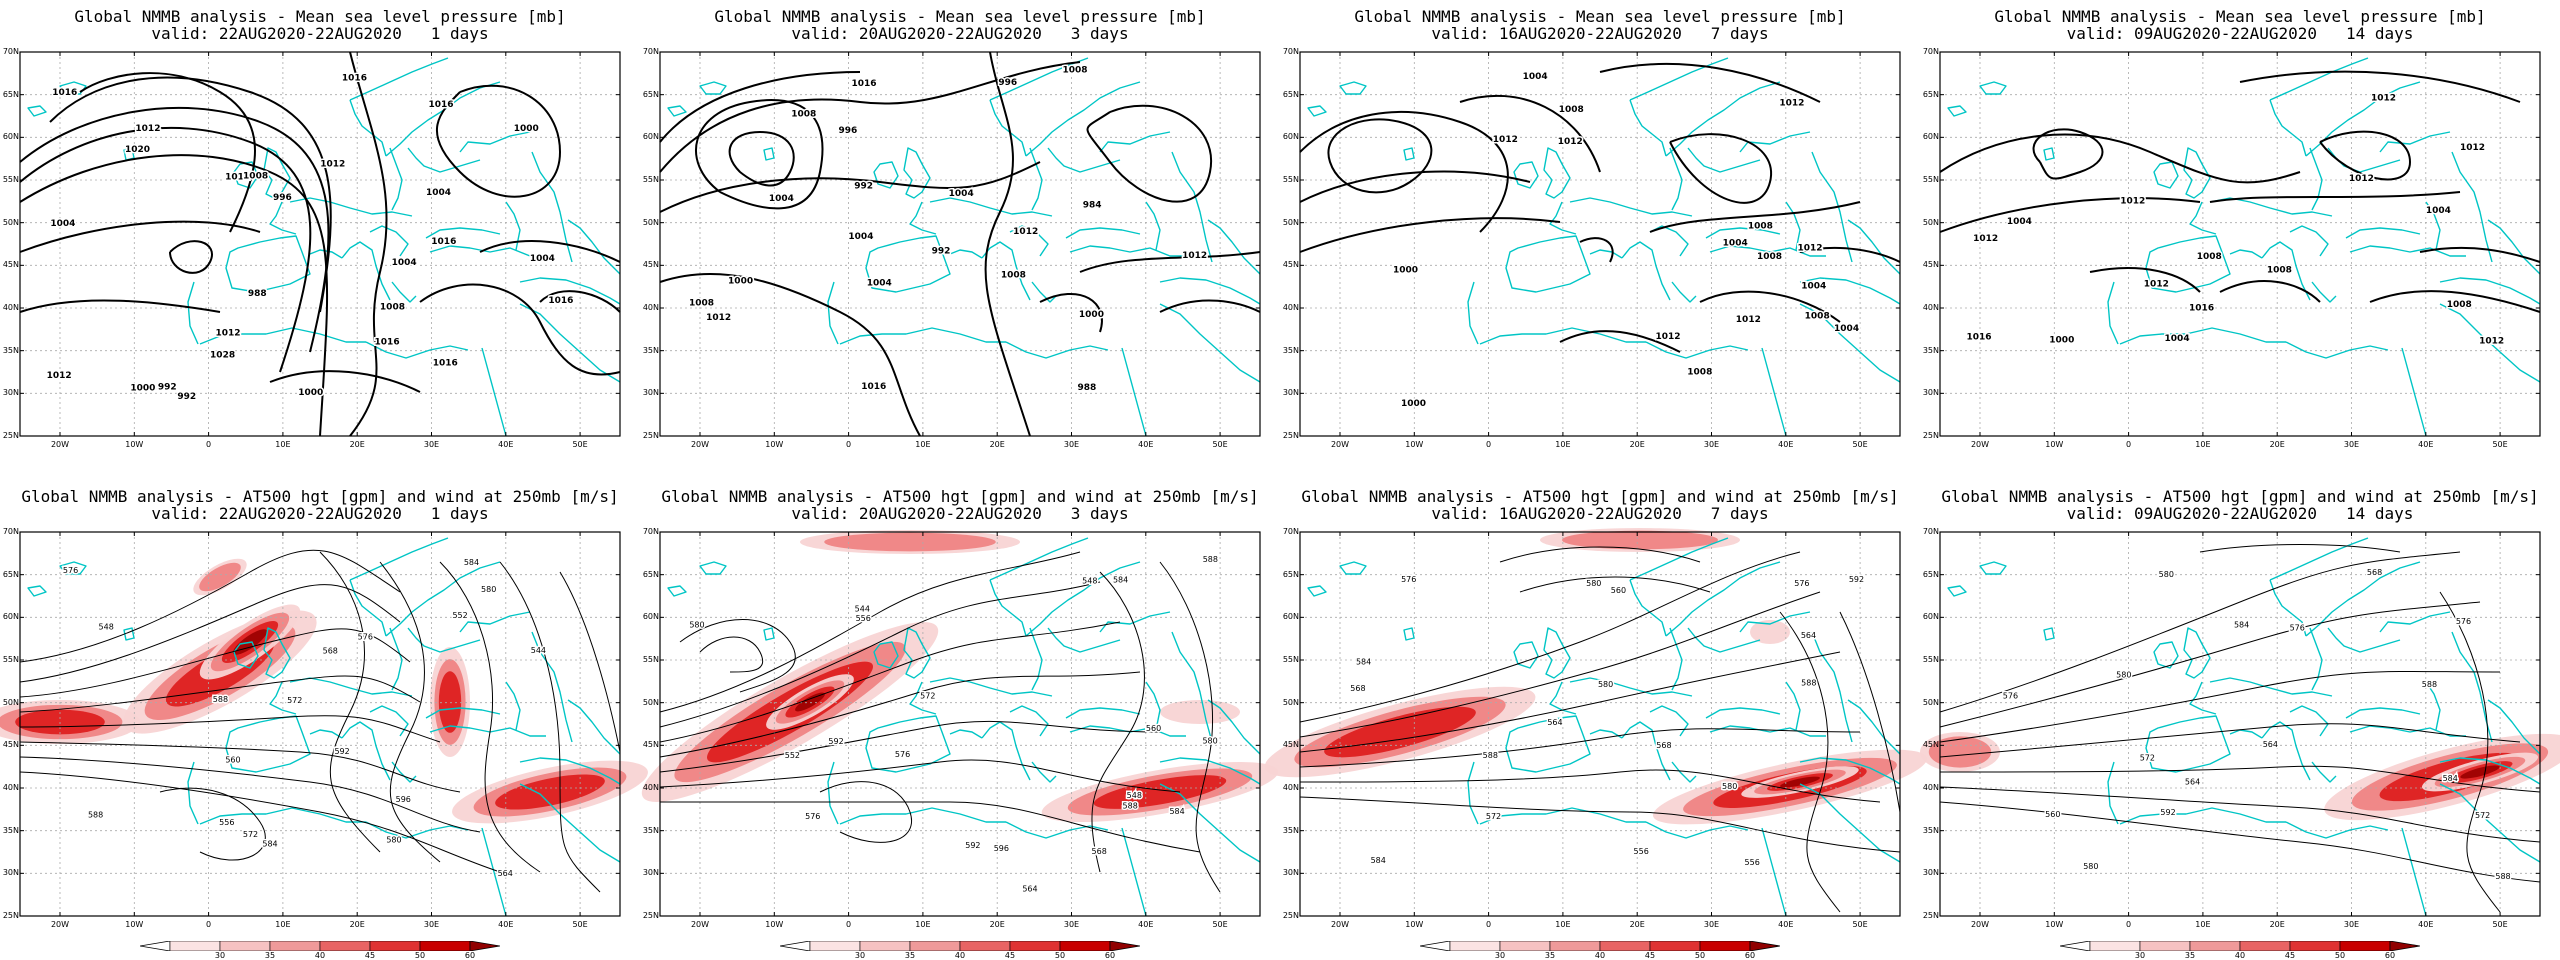 This screenshot has width=2560, height=960. Describe the element at coordinates (2241, 624) in the screenshot. I see `contour-label: 584` at that location.